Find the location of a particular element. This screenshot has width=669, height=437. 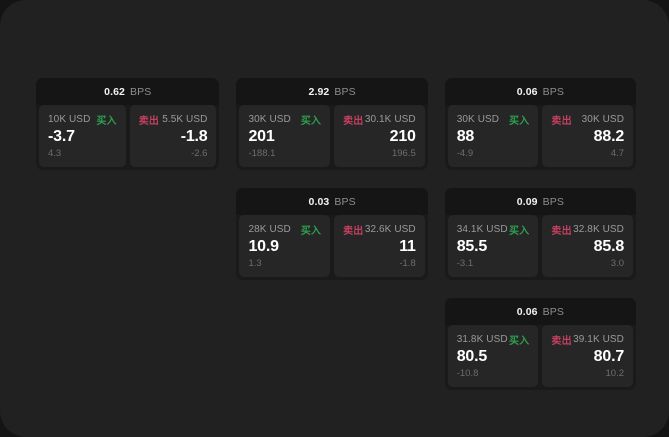

buy-delta: -10.8 is located at coordinates (467, 373).